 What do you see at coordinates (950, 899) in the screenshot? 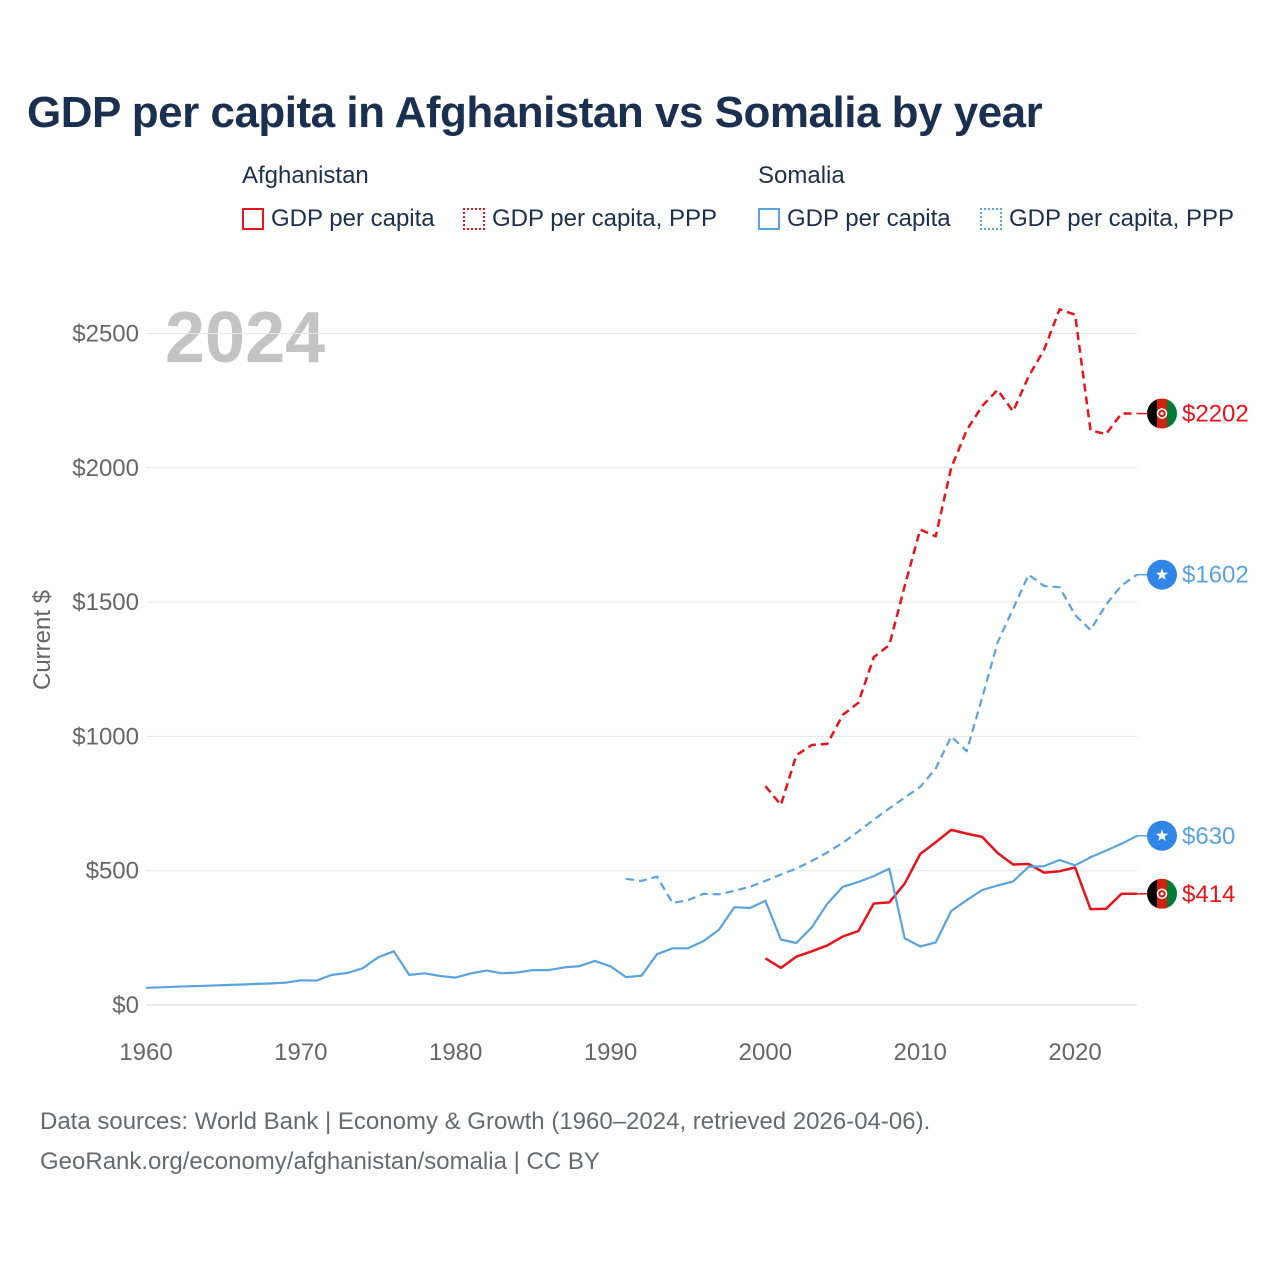
I see `series-line-afghanistan-solid` at bounding box center [950, 899].